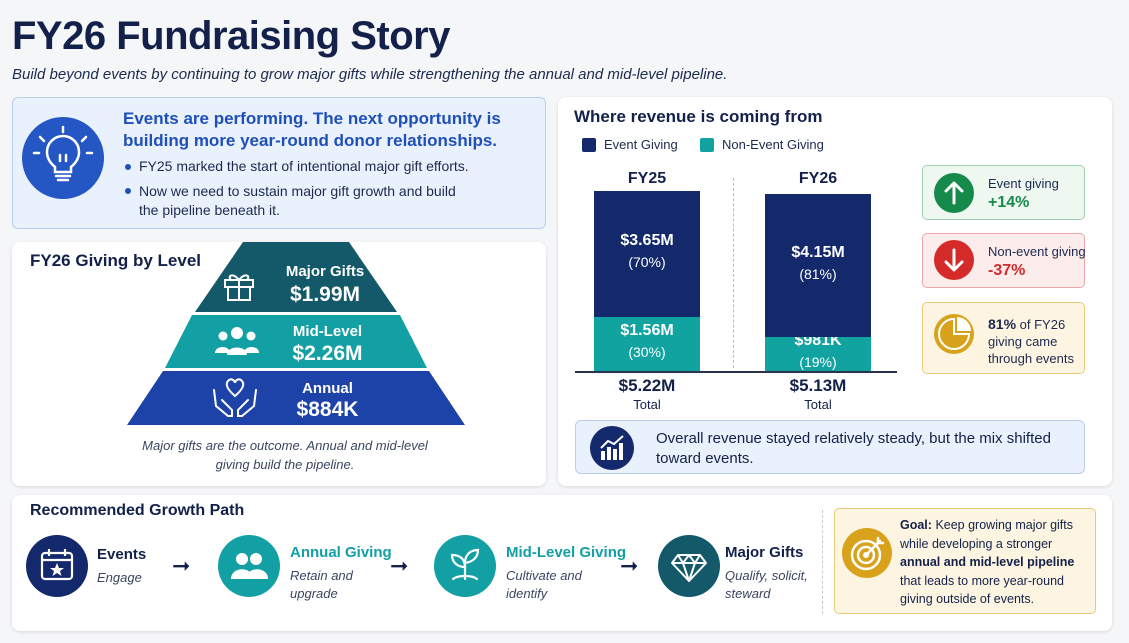  I want to click on level-value-annual: $884K, so click(327, 409).